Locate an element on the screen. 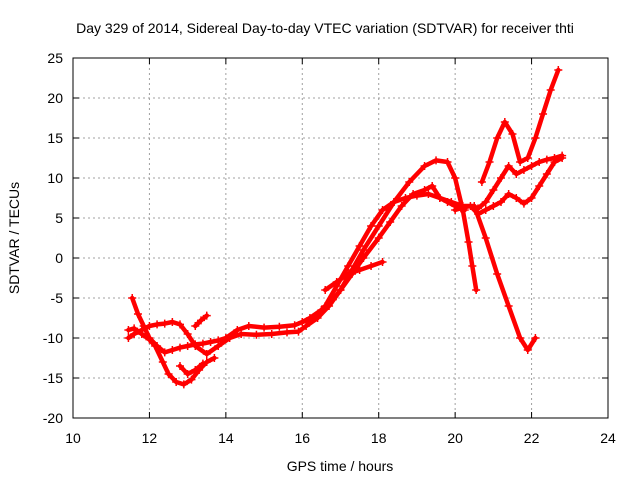 This screenshot has width=640, height=480. x-axis-label: GPS time / hours is located at coordinates (340, 466).